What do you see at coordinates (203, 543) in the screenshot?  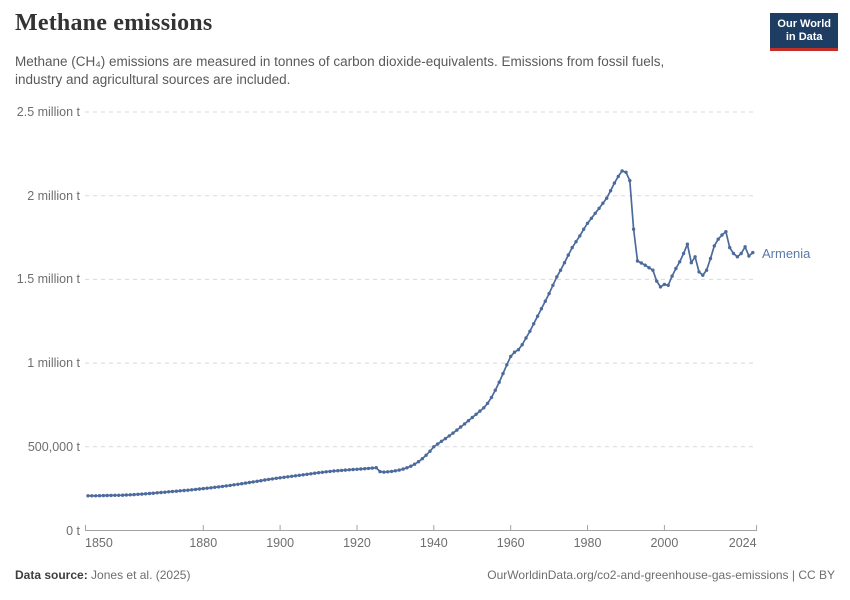 I see `x-axis-tick-label: 1880` at bounding box center [203, 543].